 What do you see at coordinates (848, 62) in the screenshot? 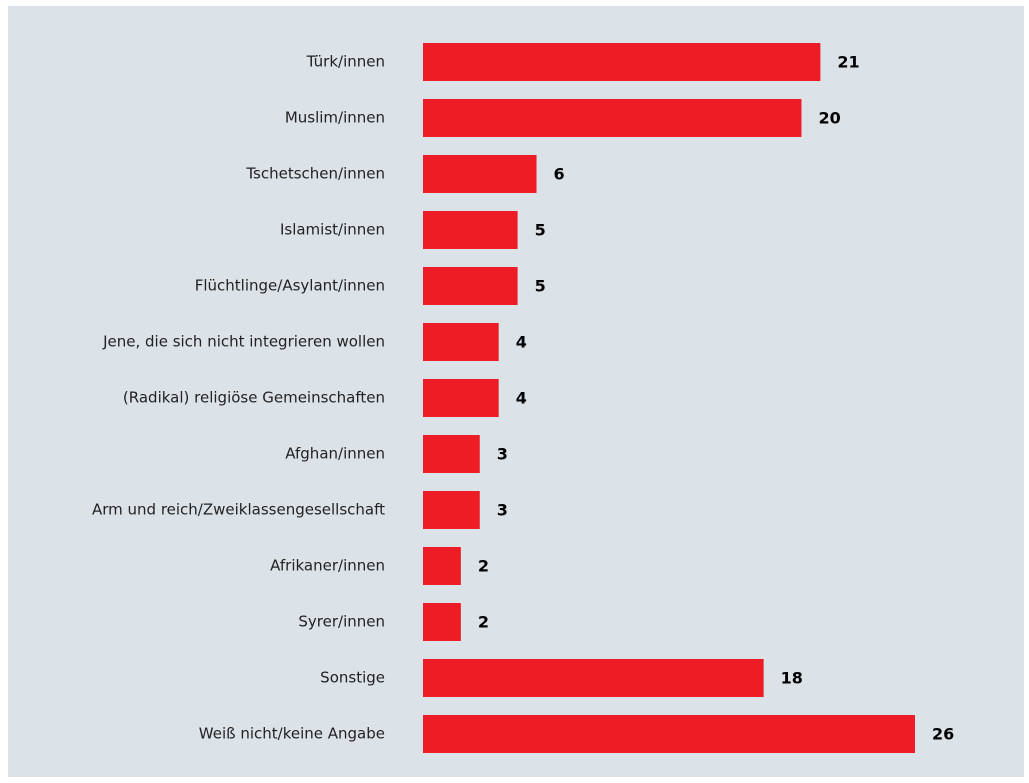
I see `value-label: 21` at bounding box center [848, 62].